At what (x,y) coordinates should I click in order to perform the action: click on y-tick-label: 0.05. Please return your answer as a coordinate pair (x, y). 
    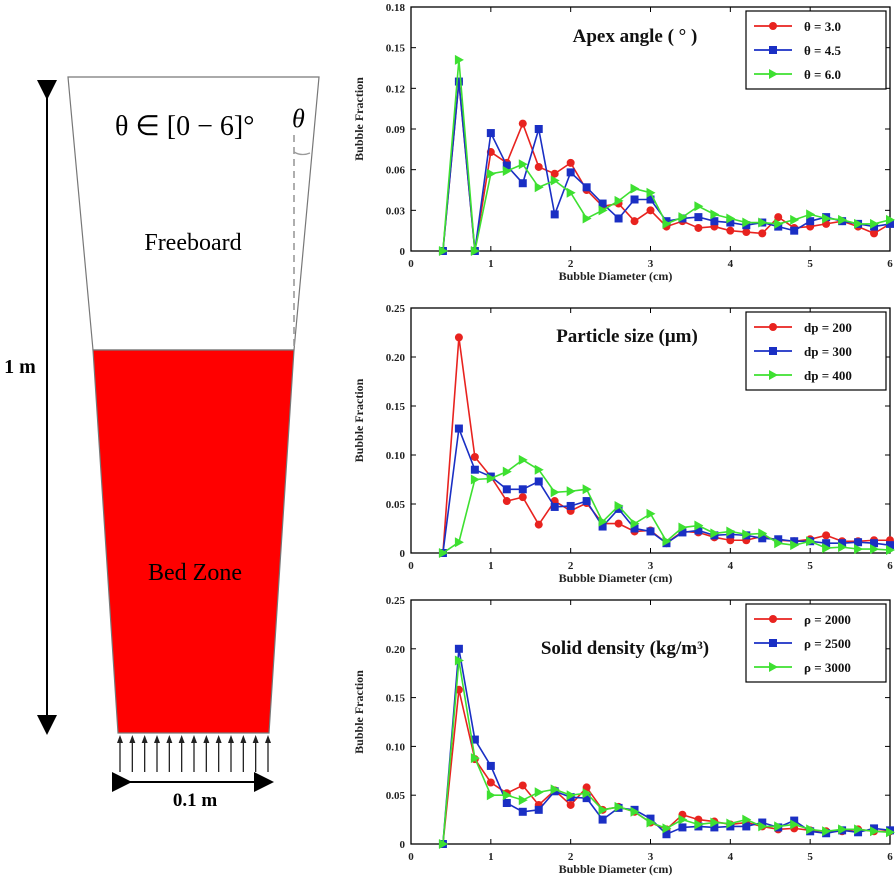
    Looking at the image, I should click on (396, 796).